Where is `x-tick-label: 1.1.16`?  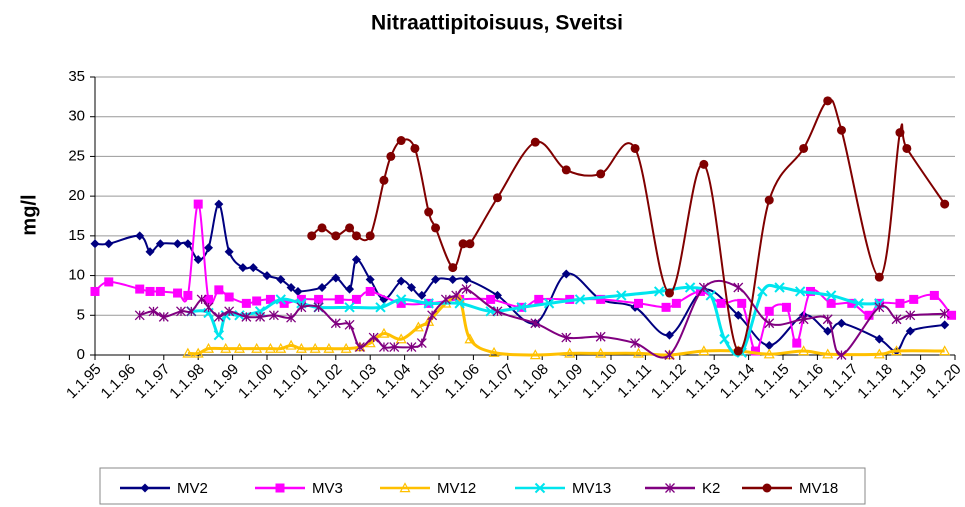 x-tick-label: 1.1.16 is located at coordinates (807, 382).